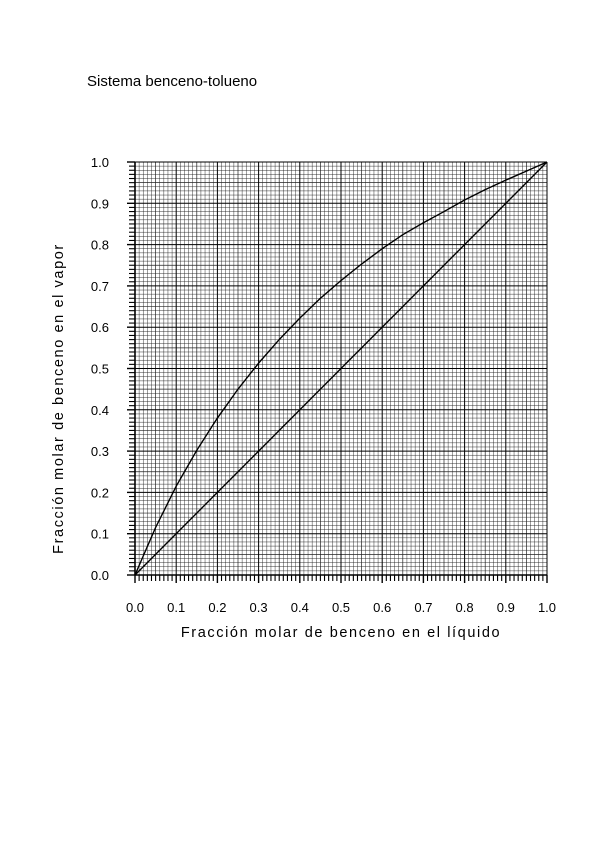 The height and width of the screenshot is (848, 599). What do you see at coordinates (100, 492) in the screenshot?
I see `y-tick-label: 0.2` at bounding box center [100, 492].